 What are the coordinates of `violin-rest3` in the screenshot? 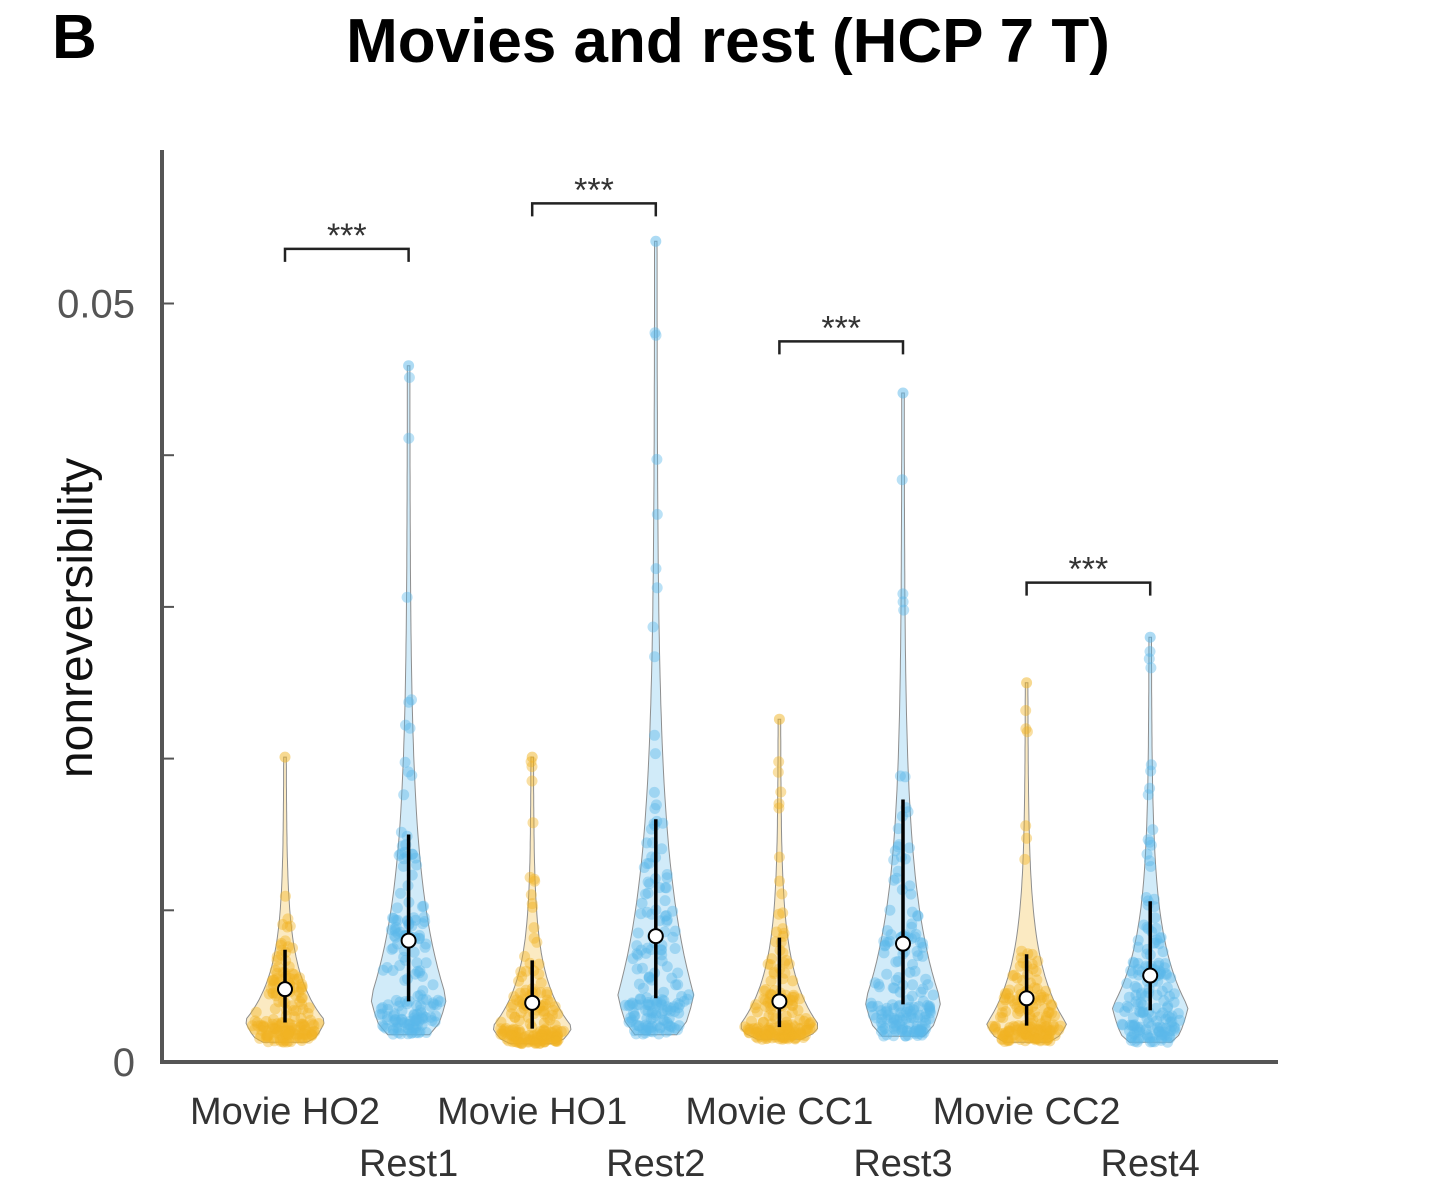 It's located at (903, 714).